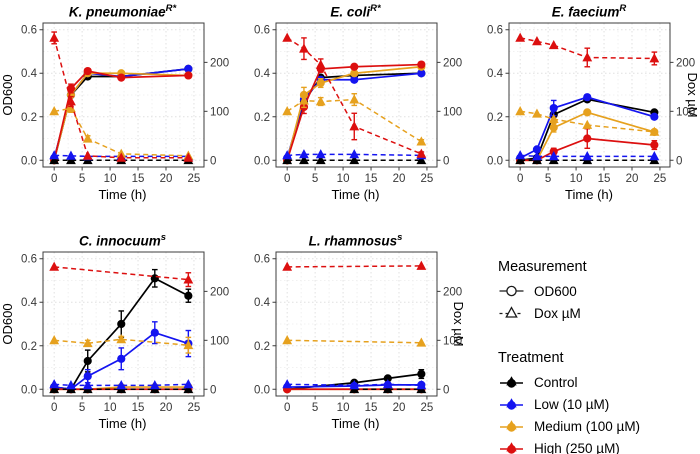  I want to click on high-marker-icon, so click(511, 448).